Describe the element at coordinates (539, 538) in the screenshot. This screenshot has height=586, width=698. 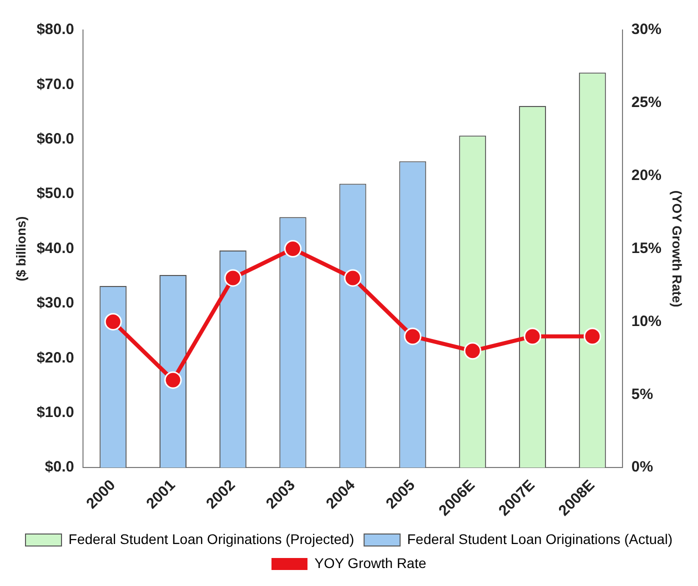
I see `legend-label: Federal Student Loan Originations (Actual)` at that location.